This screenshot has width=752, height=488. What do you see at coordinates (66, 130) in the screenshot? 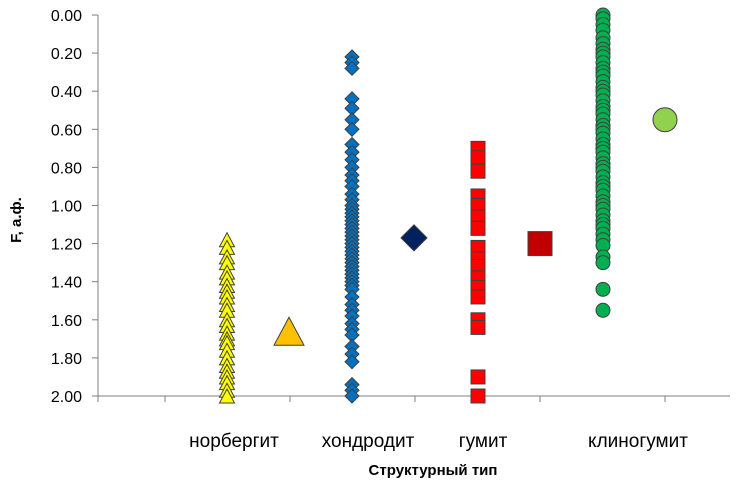
I see `y-tick-label: 0.60` at bounding box center [66, 130].